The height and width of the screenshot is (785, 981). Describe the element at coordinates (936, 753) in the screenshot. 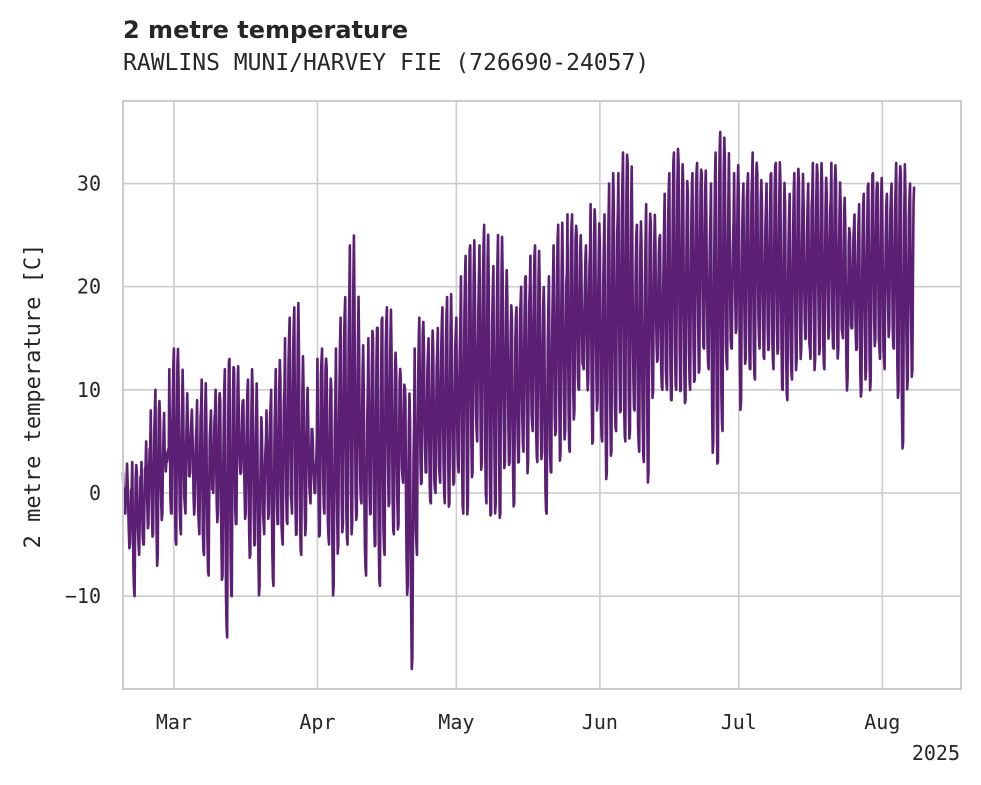

I see `x-offset-label: 2025` at that location.